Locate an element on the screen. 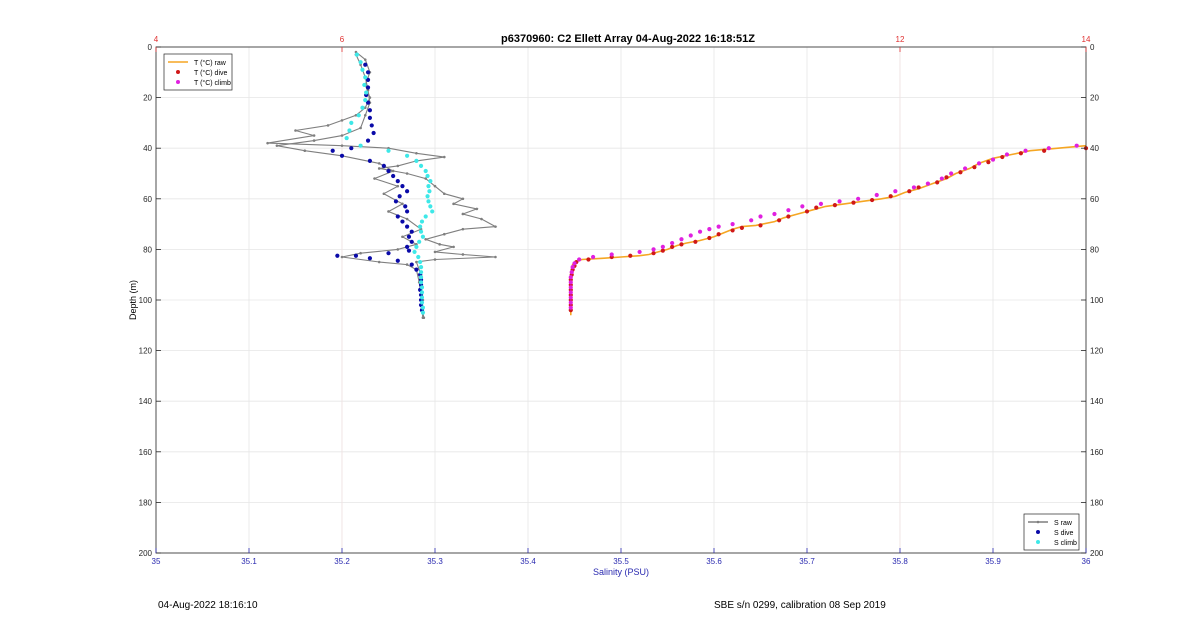  x-bottom-tick-label: 35.5 is located at coordinates (621, 561).